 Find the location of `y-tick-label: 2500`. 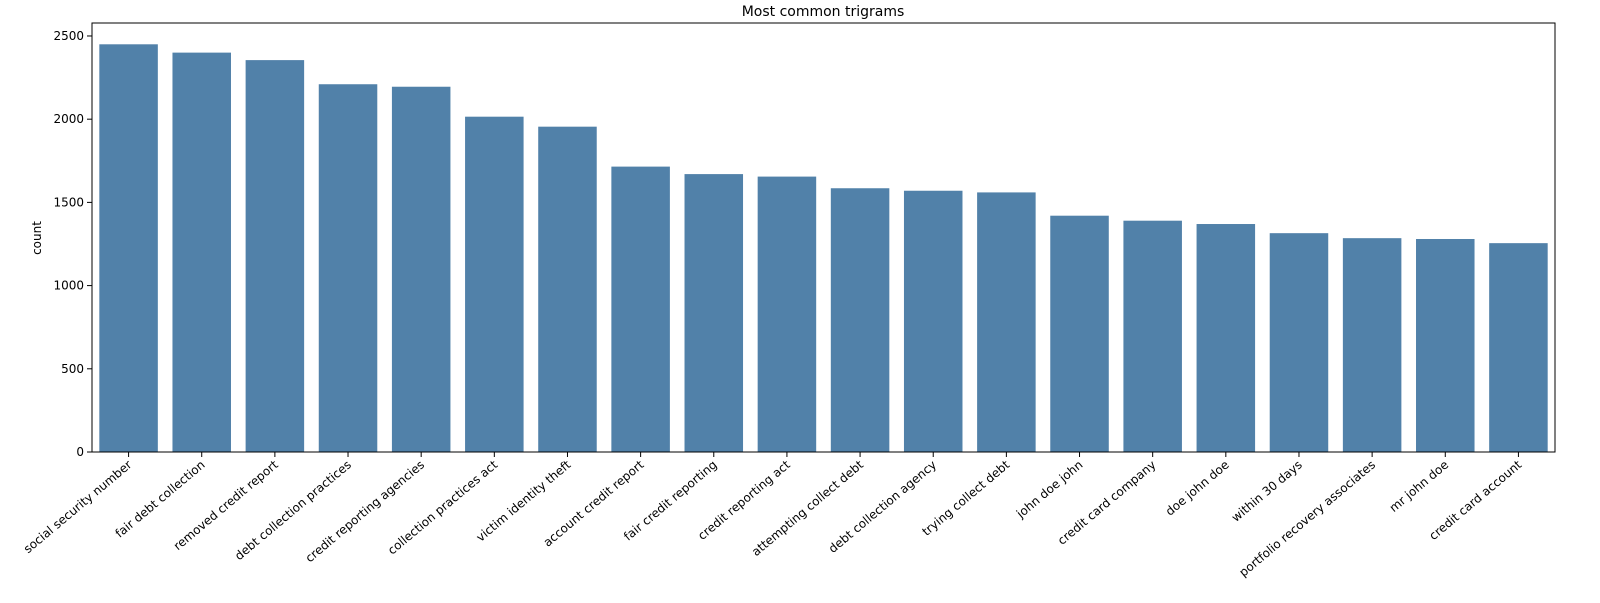

y-tick-label: 2500 is located at coordinates (68, 36).